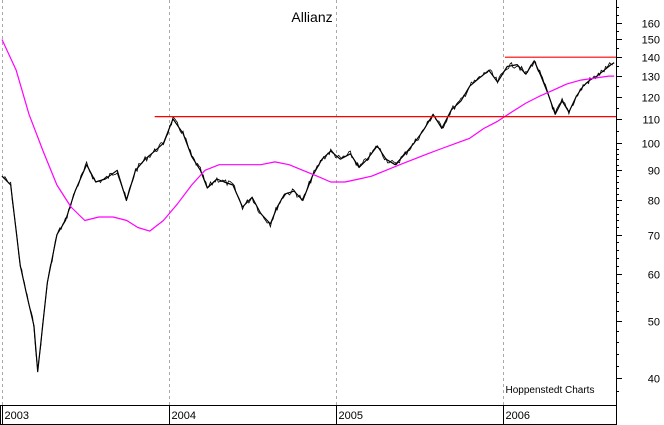 Image resolution: width=664 pixels, height=425 pixels. I want to click on y-tick-label-70: 70, so click(654, 237).